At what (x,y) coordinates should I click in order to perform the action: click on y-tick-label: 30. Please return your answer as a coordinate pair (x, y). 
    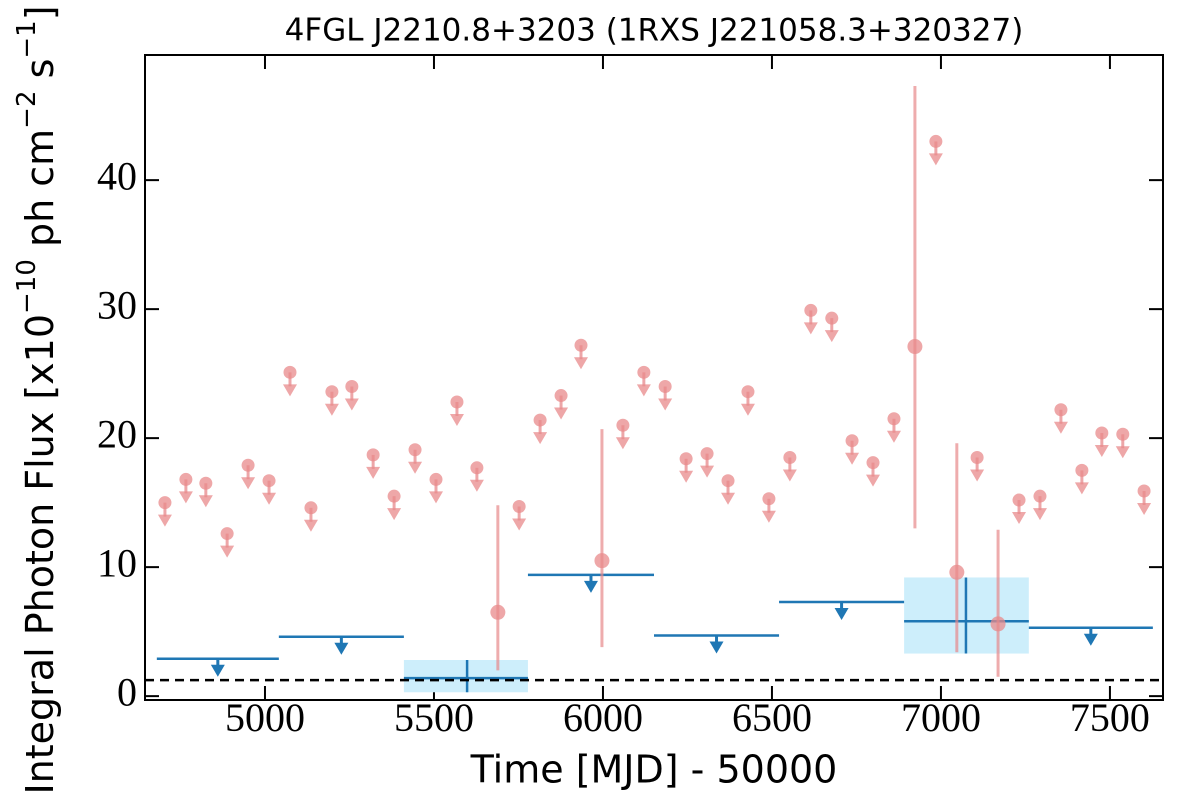
    Looking at the image, I should click on (117, 304).